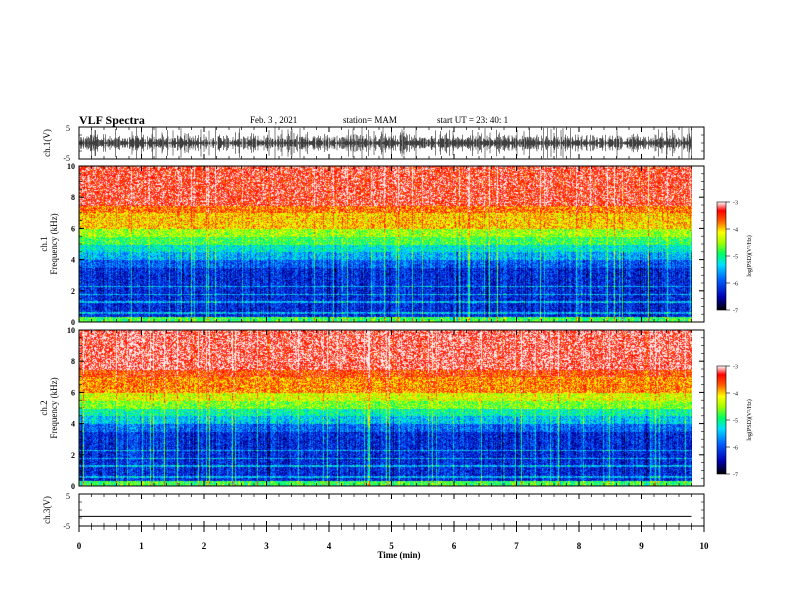  I want to click on figure-title: VLF Spectra, so click(112, 120).